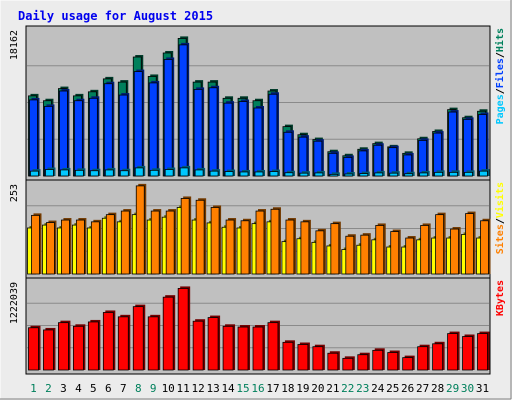 Image resolution: width=512 pixels, height=400 pixels. I want to click on day-label: 1, so click(33, 388).